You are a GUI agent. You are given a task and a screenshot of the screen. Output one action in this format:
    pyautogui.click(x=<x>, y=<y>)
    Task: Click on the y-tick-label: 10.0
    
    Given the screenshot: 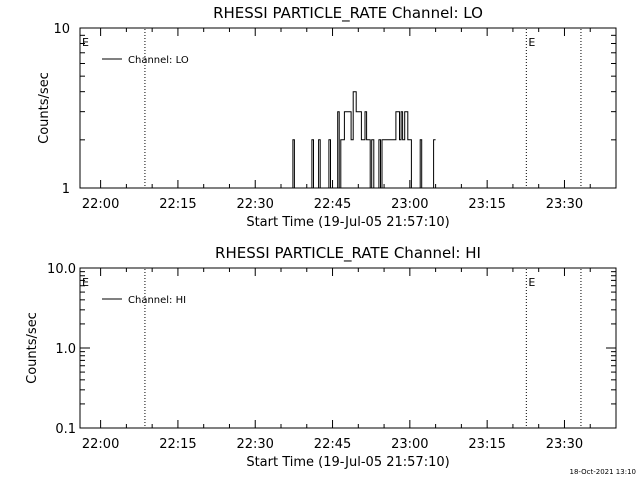 What is the action you would take?
    pyautogui.click(x=61, y=269)
    